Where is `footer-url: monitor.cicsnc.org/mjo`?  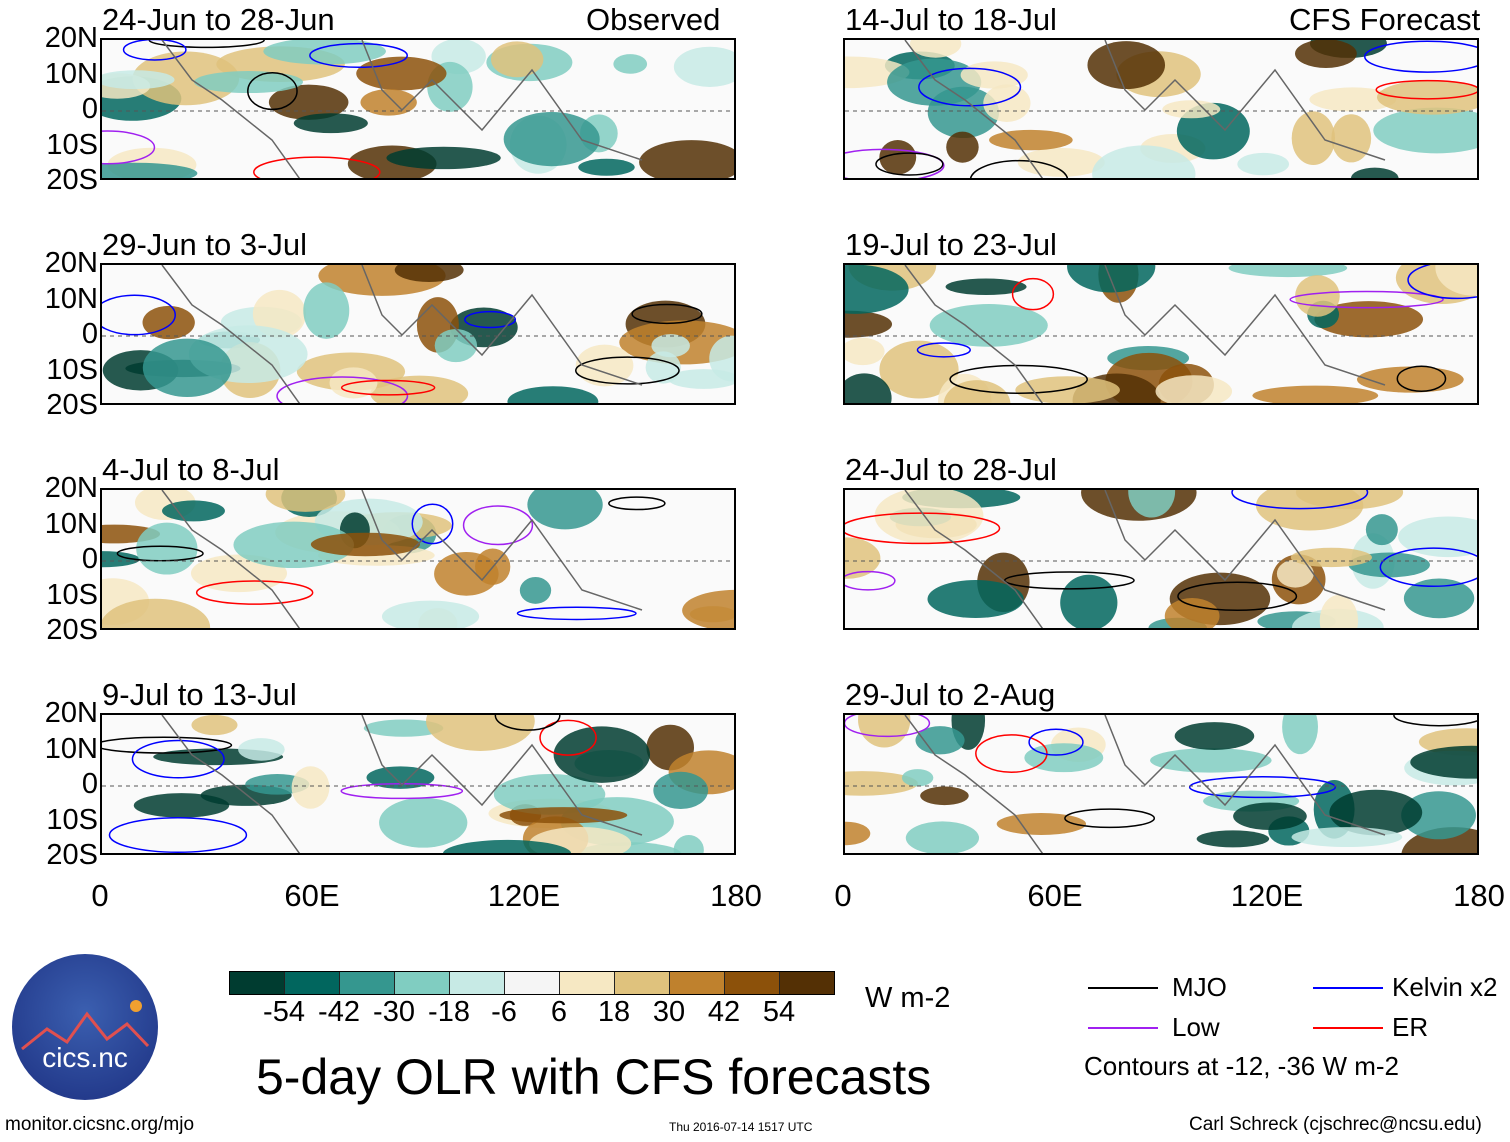
footer-url: monitor.cicsnc.org/mjo is located at coordinates (100, 1124).